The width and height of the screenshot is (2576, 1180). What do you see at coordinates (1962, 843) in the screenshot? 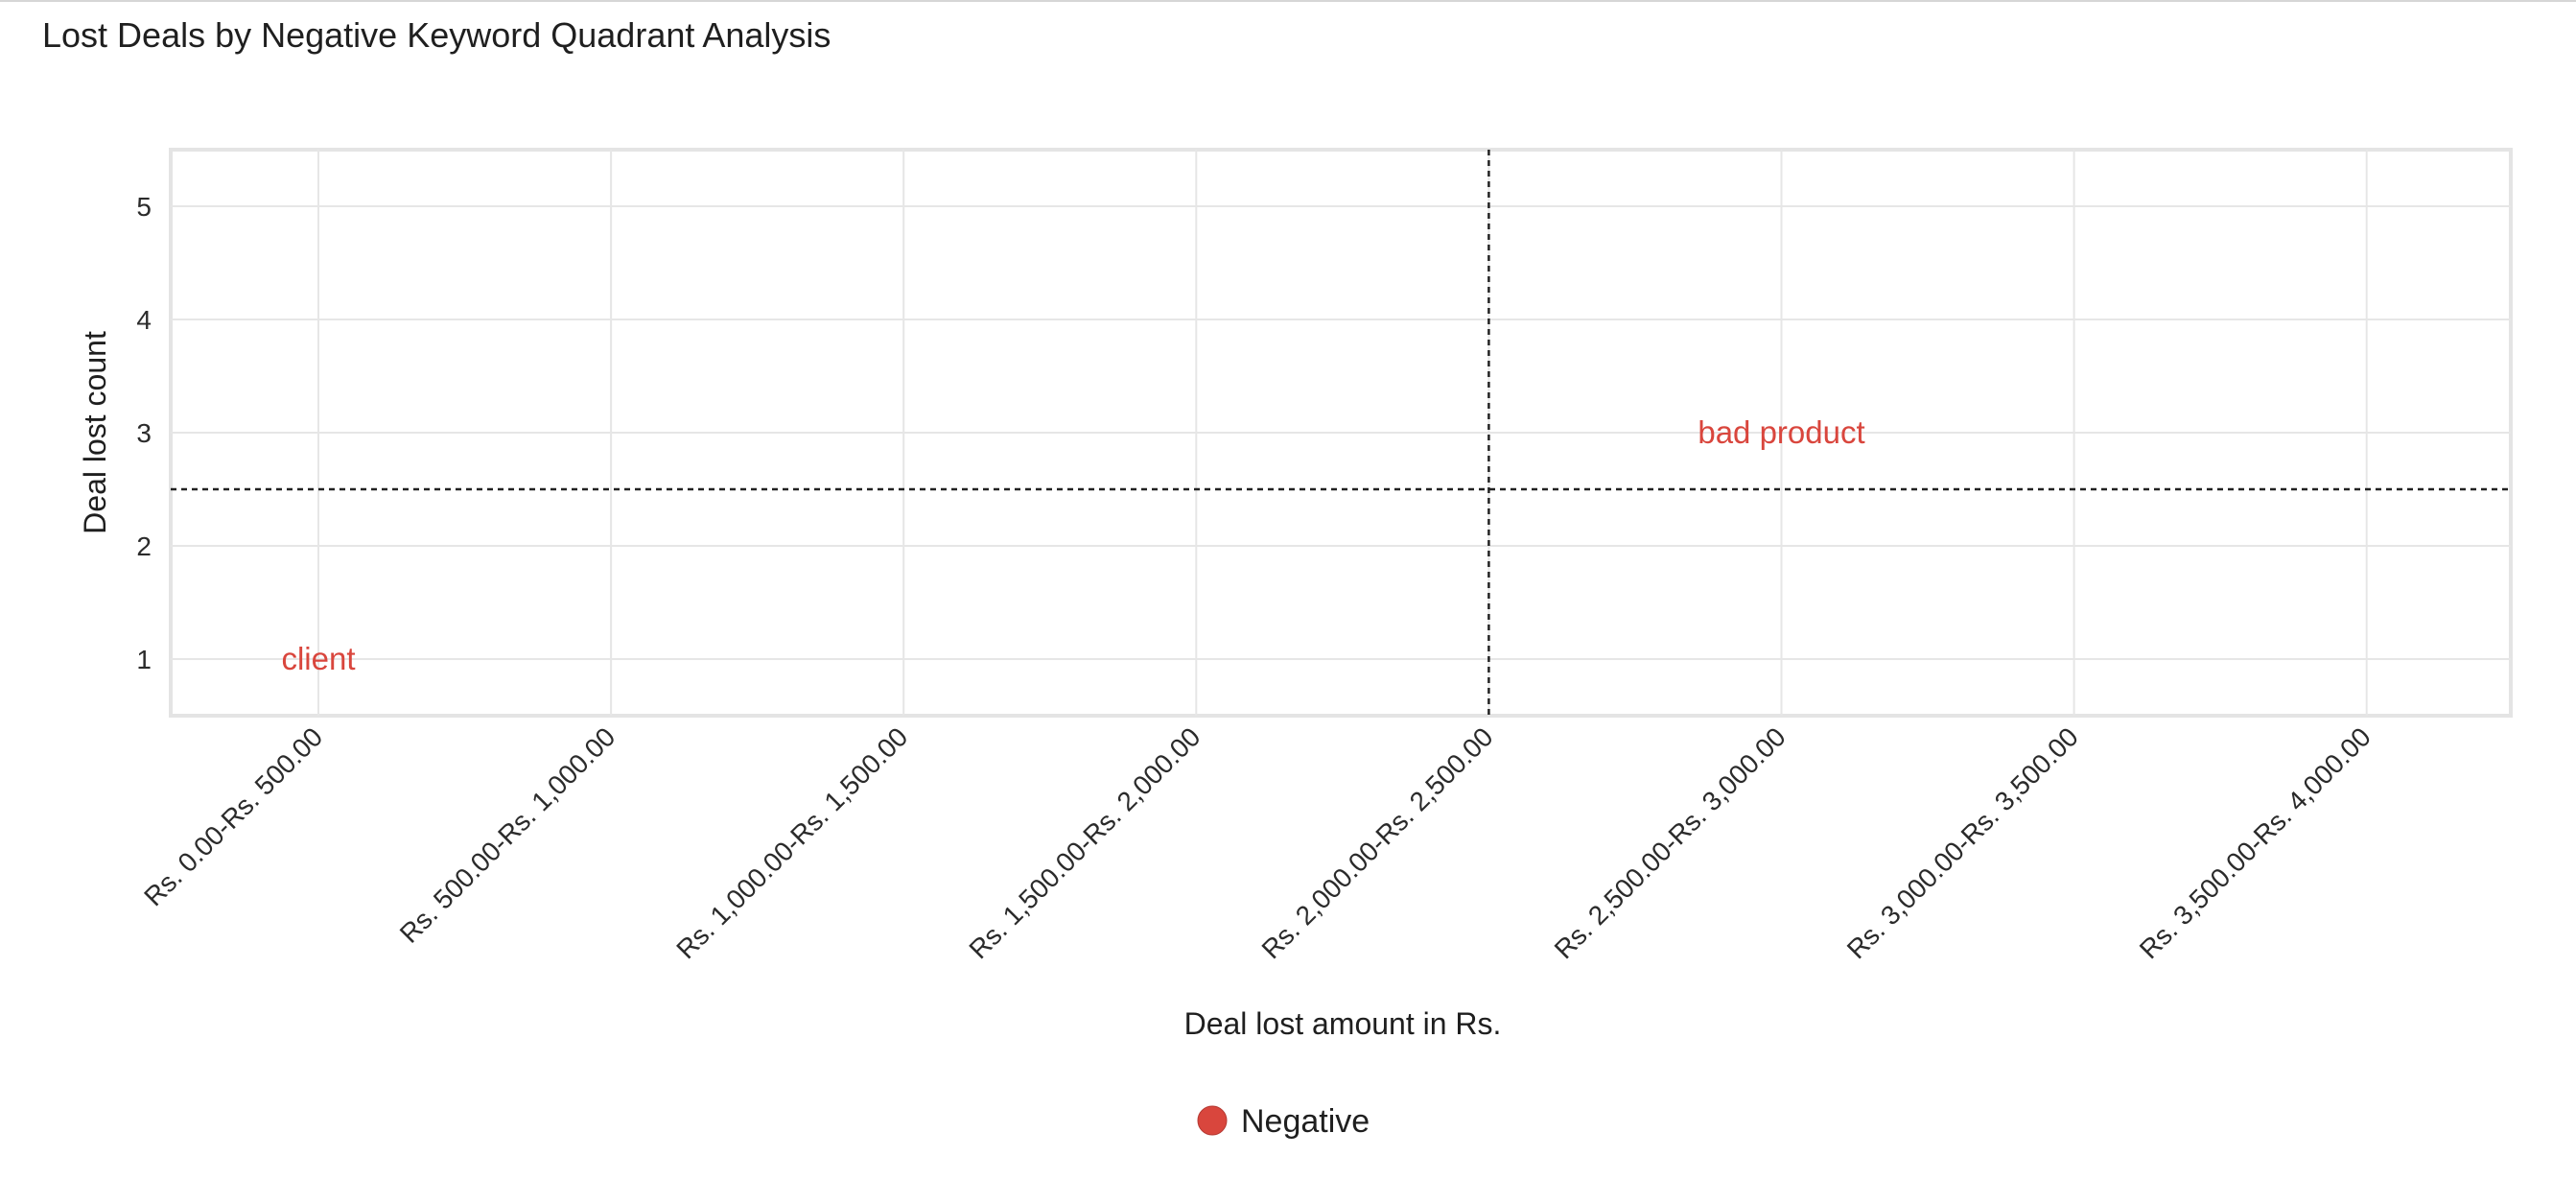
I see `x-tick-label: Rs. 3,000.00-Rs. 3,500.00` at bounding box center [1962, 843].